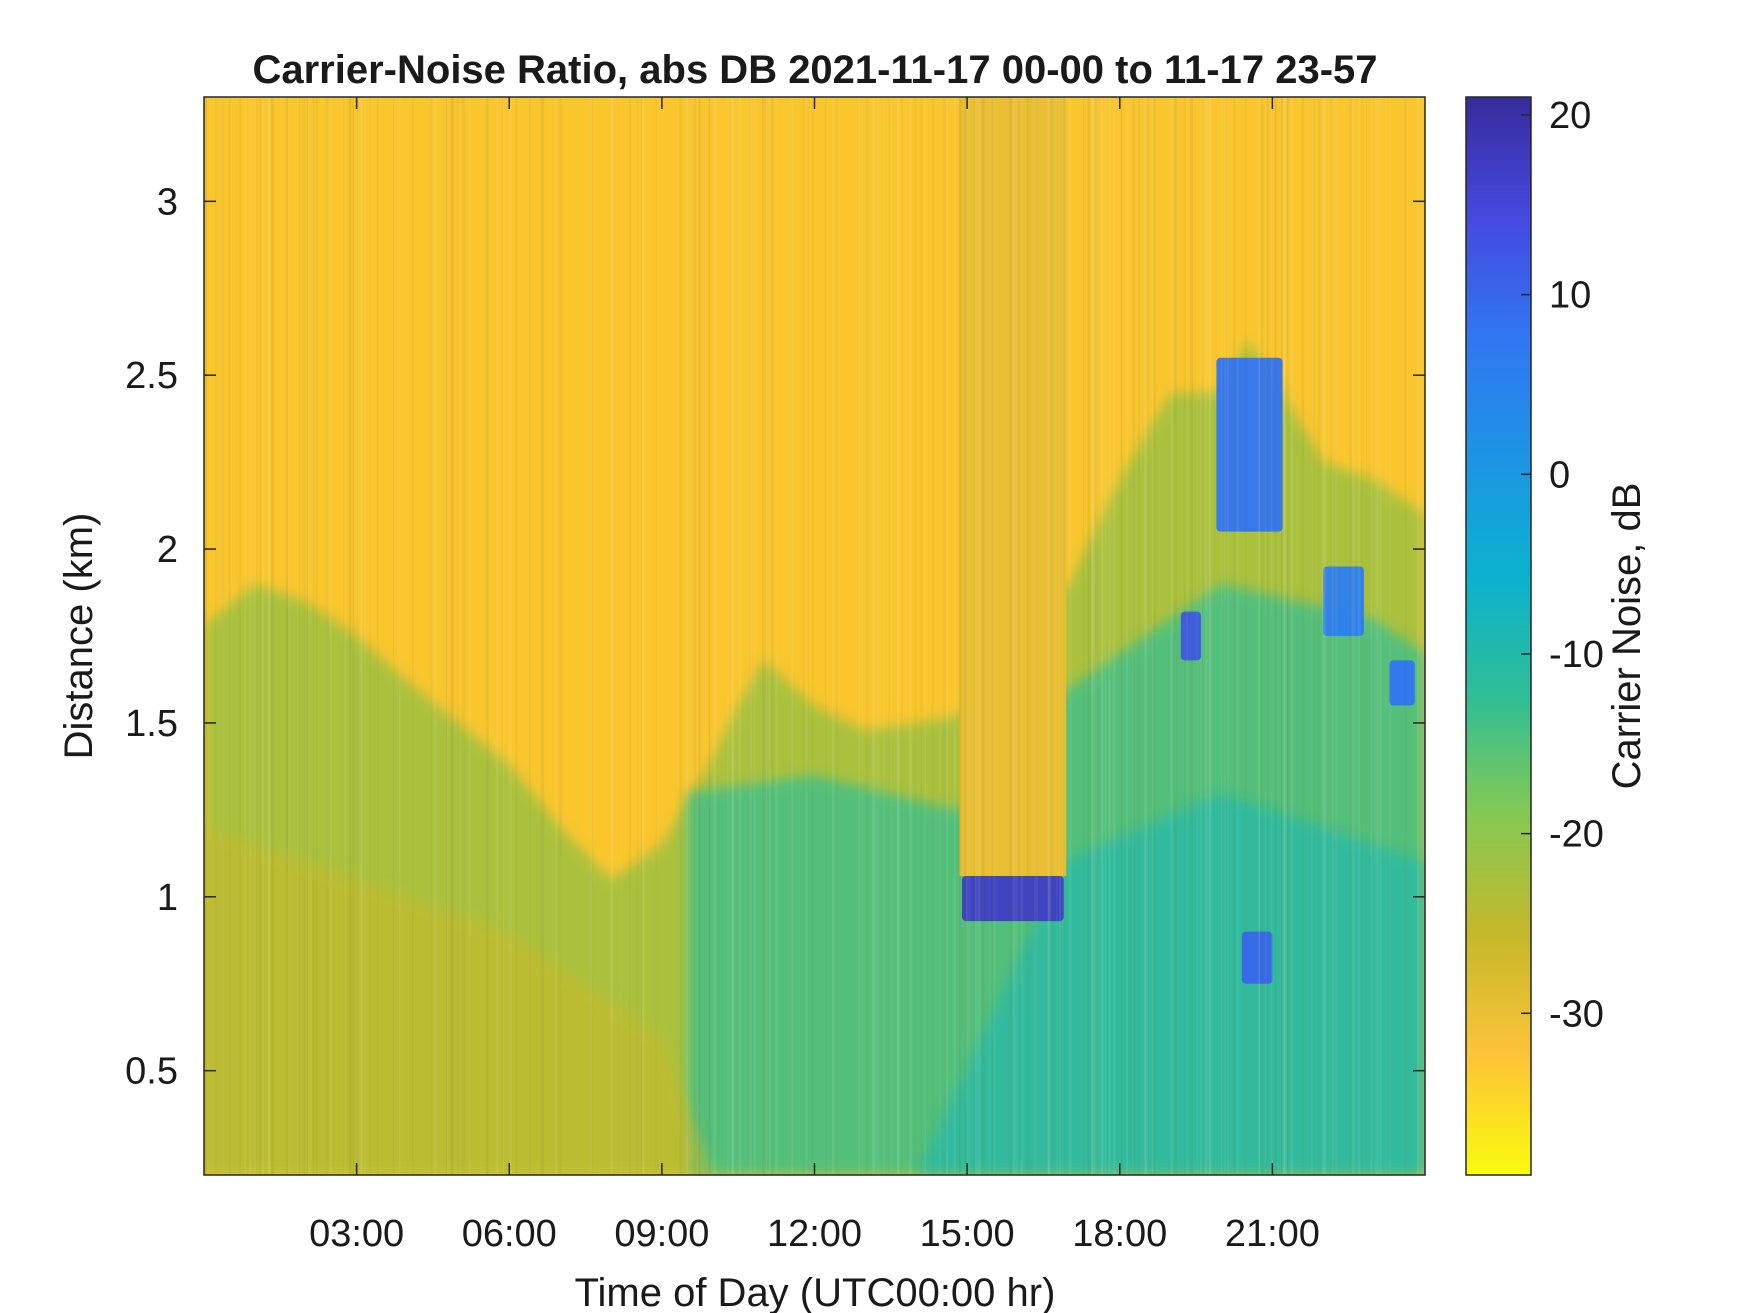 The image size is (1750, 1313). Describe the element at coordinates (661, 1234) in the screenshot. I see `x-tick-label: 09:00` at that location.